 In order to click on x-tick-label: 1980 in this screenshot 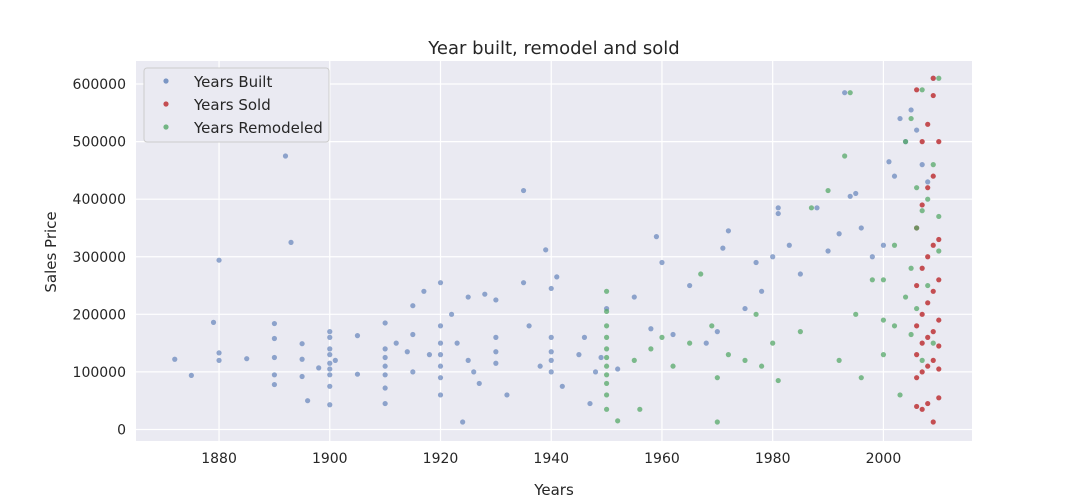, I will do `click(773, 459)`.